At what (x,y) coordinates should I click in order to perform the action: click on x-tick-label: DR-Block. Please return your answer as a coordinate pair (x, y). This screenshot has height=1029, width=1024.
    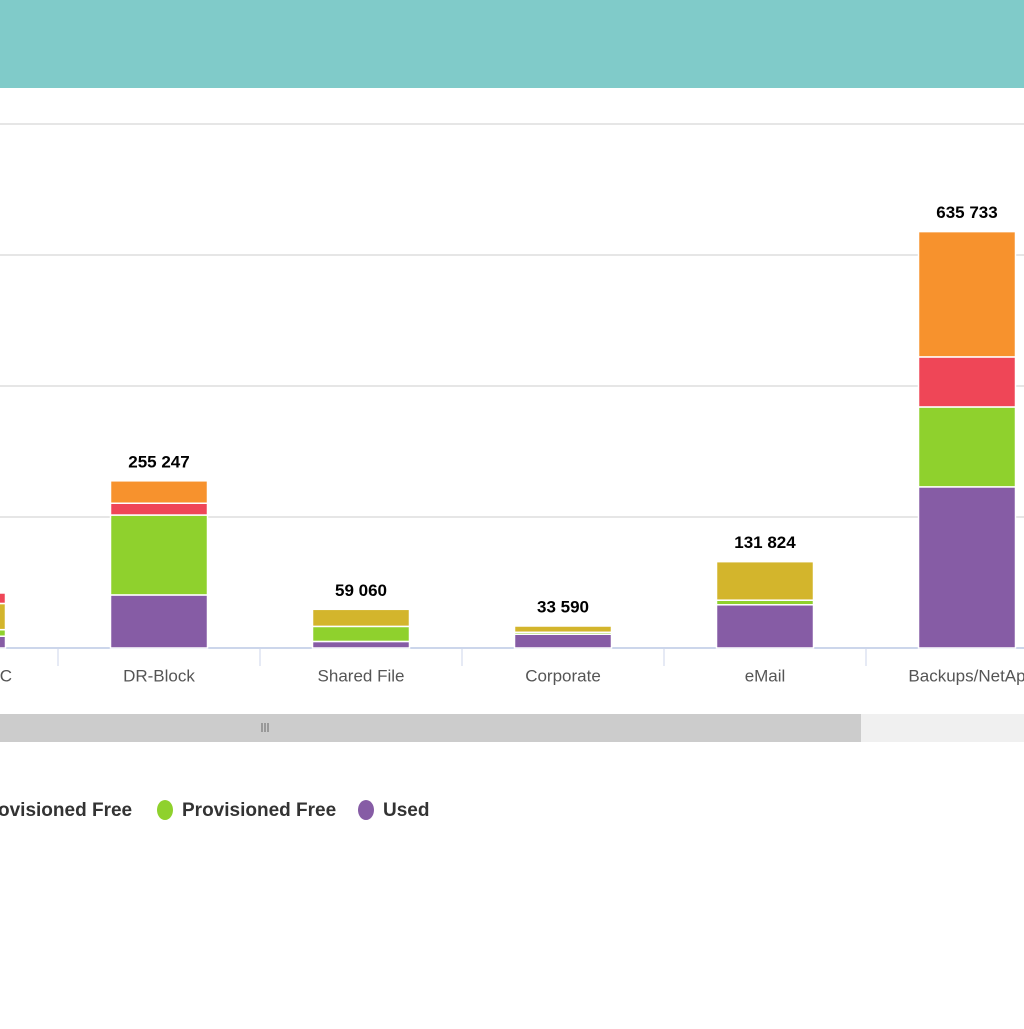
    Looking at the image, I should click on (159, 675).